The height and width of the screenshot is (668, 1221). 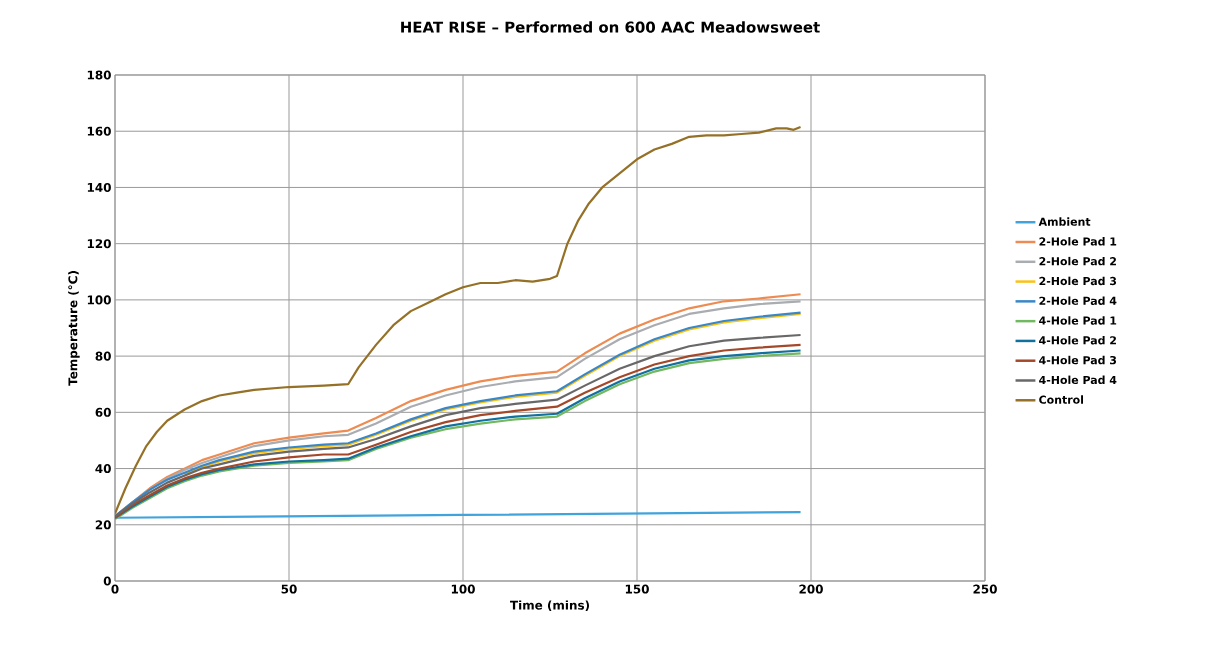 I want to click on y-tick-label: 100, so click(x=99, y=300).